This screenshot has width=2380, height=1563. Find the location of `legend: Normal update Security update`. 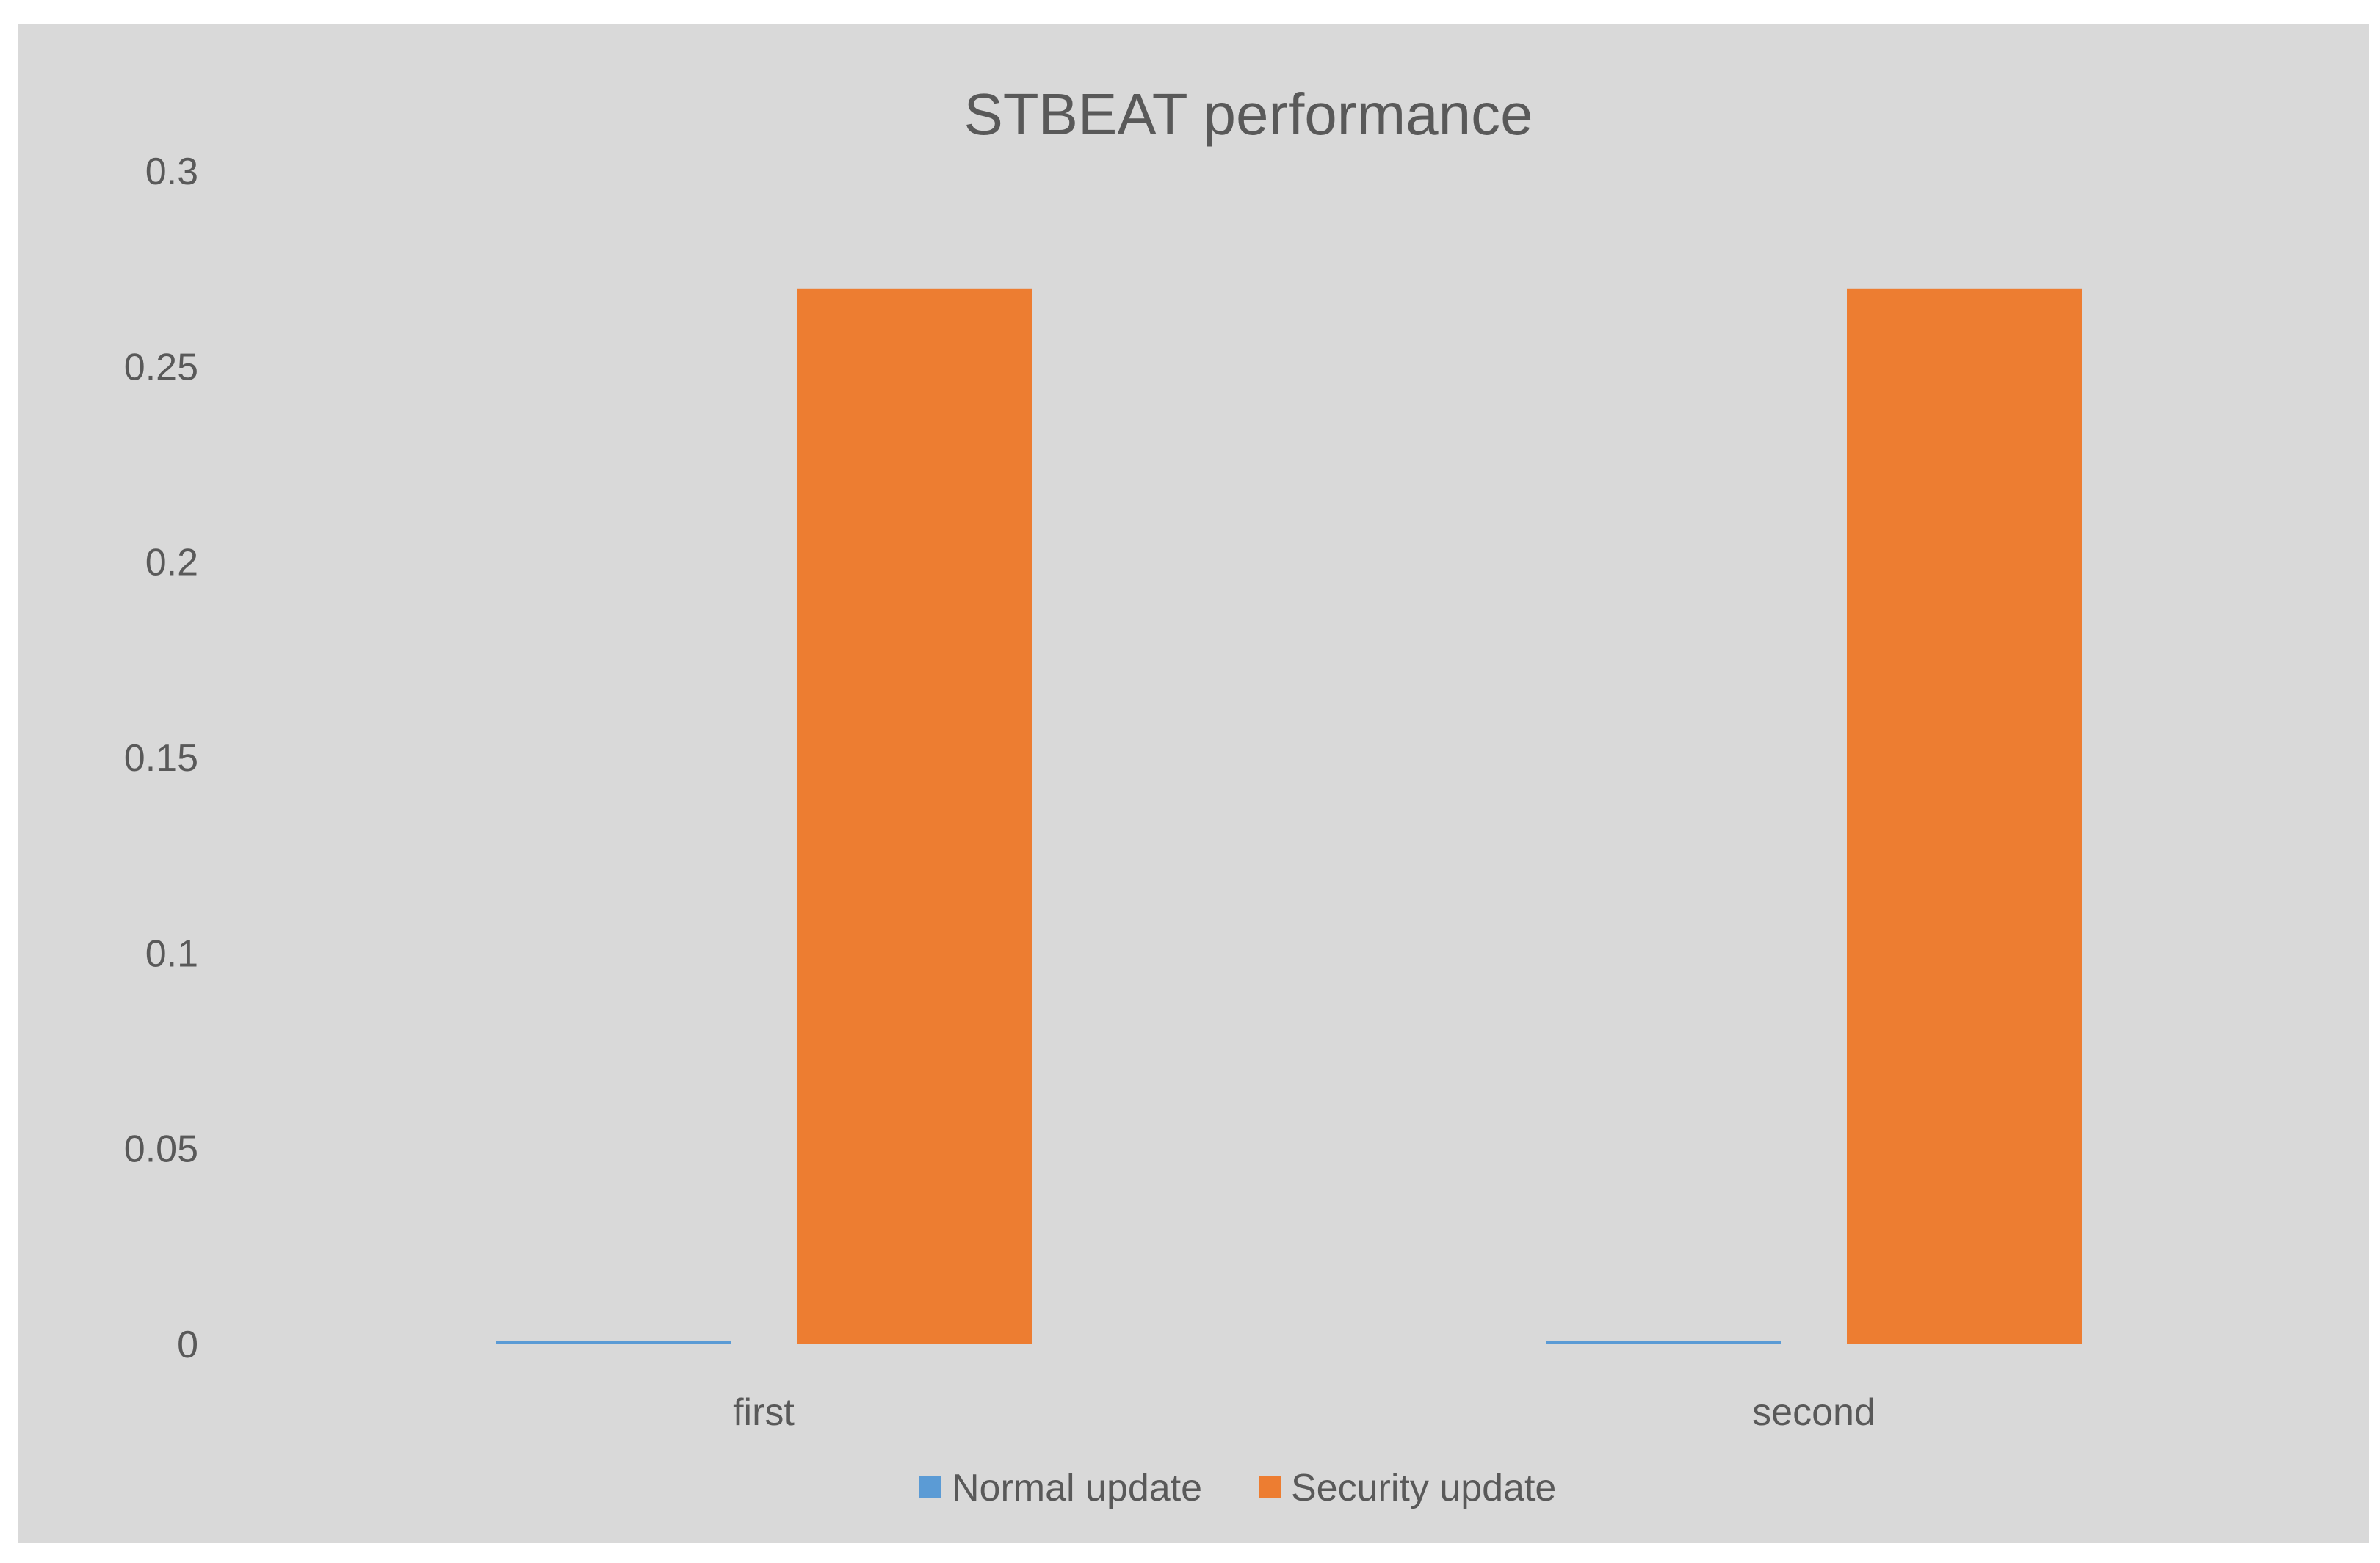

legend: Normal update Security update is located at coordinates (1237, 1488).